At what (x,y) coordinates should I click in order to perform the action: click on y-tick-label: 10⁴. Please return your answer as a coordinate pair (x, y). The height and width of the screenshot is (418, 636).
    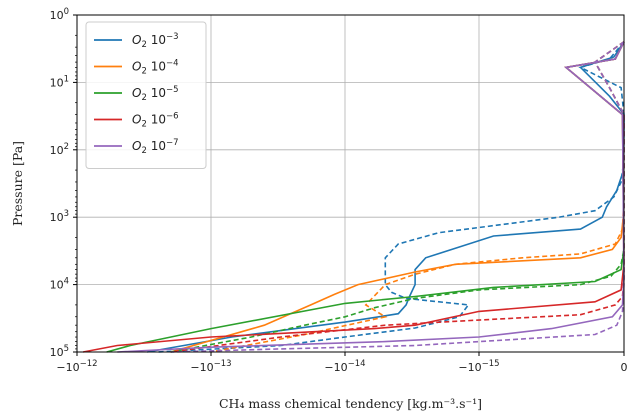
    Looking at the image, I should click on (59, 284).